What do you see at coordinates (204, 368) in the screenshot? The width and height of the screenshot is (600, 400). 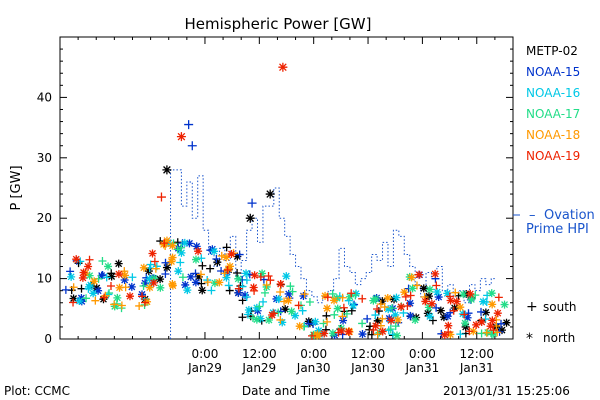 I see `x-tick-date-label: Jan29` at bounding box center [204, 368].